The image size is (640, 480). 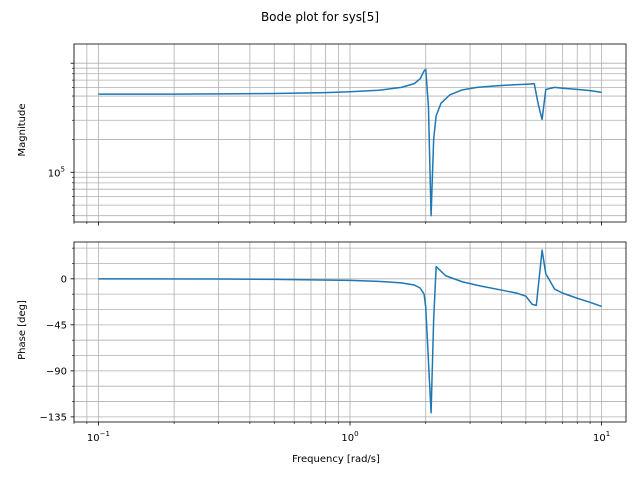 I want to click on x-tick-label: 10⁰, so click(x=349, y=437).